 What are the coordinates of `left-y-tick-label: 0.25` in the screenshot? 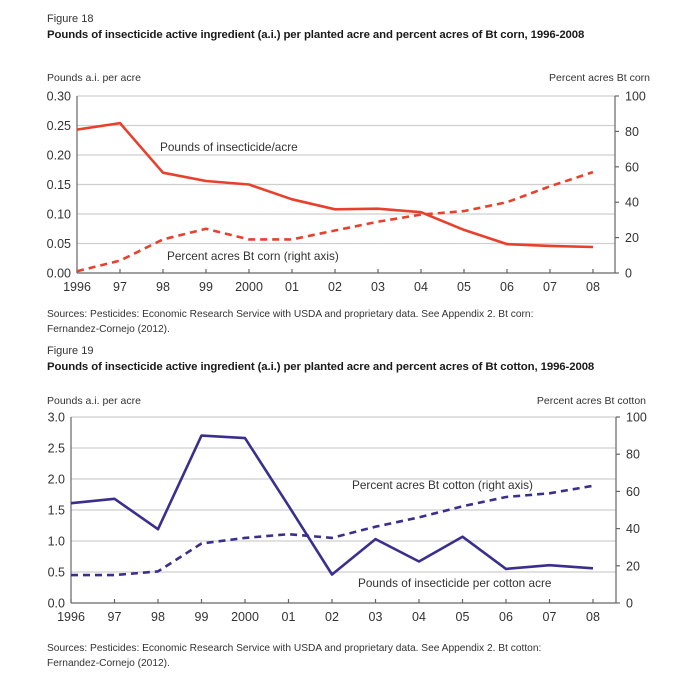 It's located at (59, 126).